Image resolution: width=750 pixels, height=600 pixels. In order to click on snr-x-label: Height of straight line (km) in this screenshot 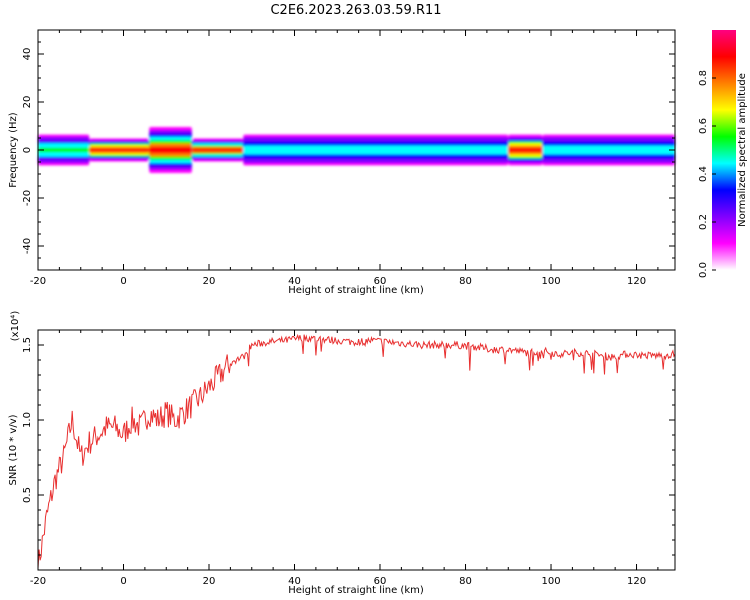, I will do `click(356, 590)`.